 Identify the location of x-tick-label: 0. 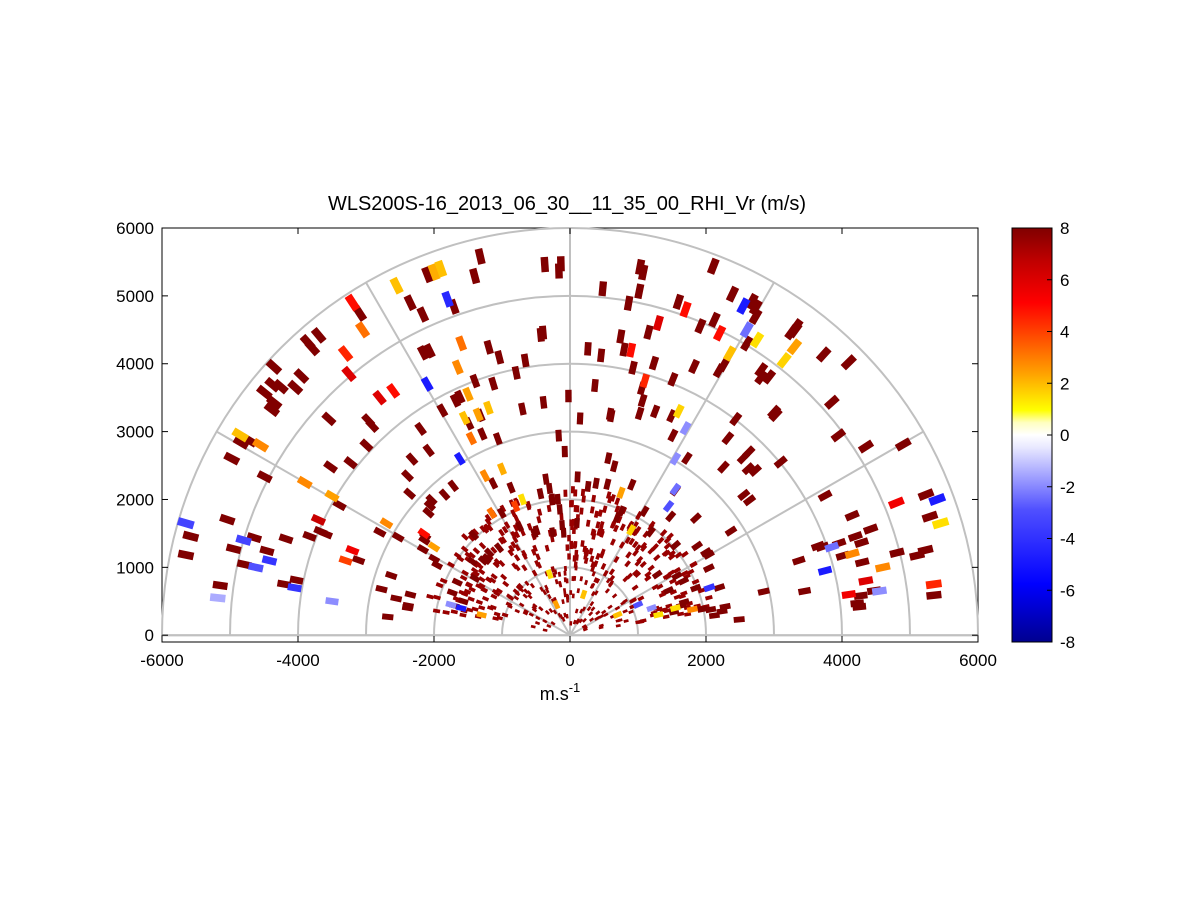
(569, 660).